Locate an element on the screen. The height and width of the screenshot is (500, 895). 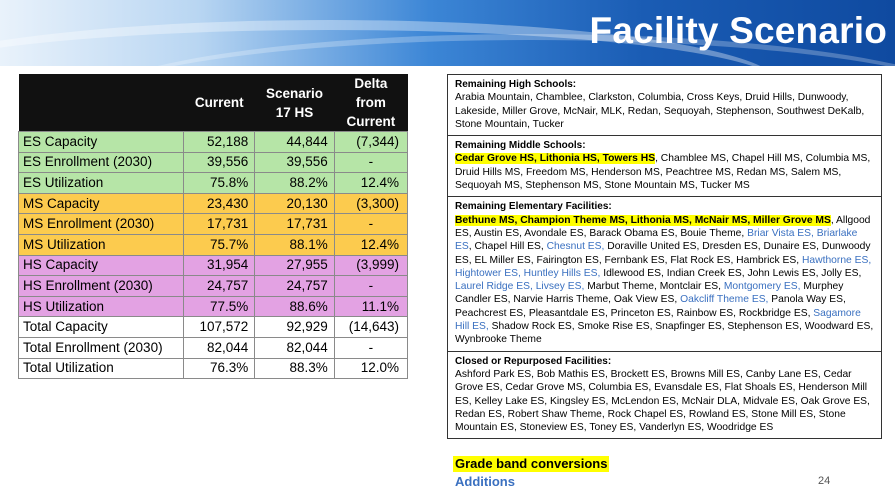
table-row: ES Enrollment (2030) 39,556 39,556- is located at coordinates (213, 162).